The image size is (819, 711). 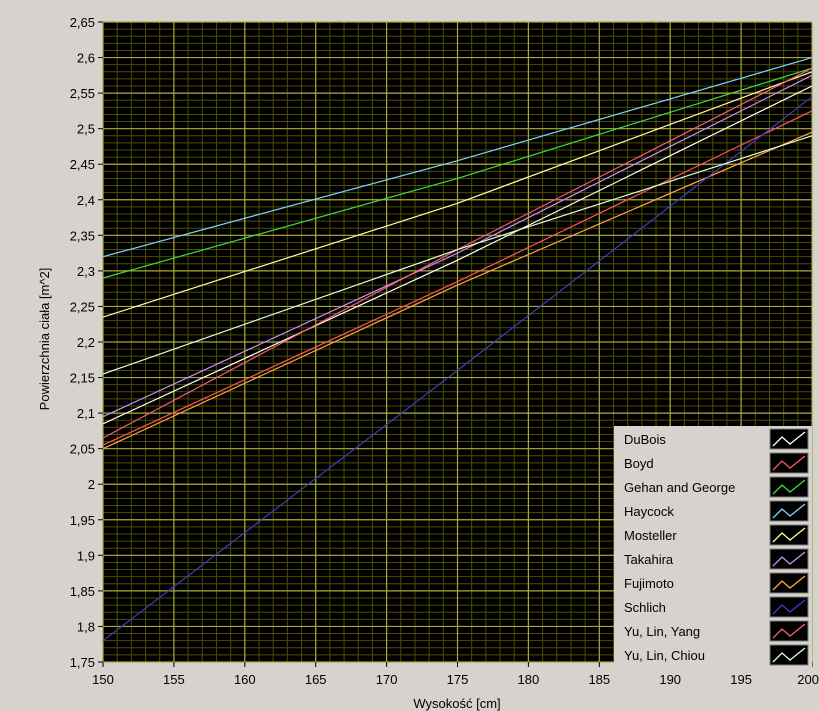 I want to click on x-tick-label: 160, so click(x=245, y=679).